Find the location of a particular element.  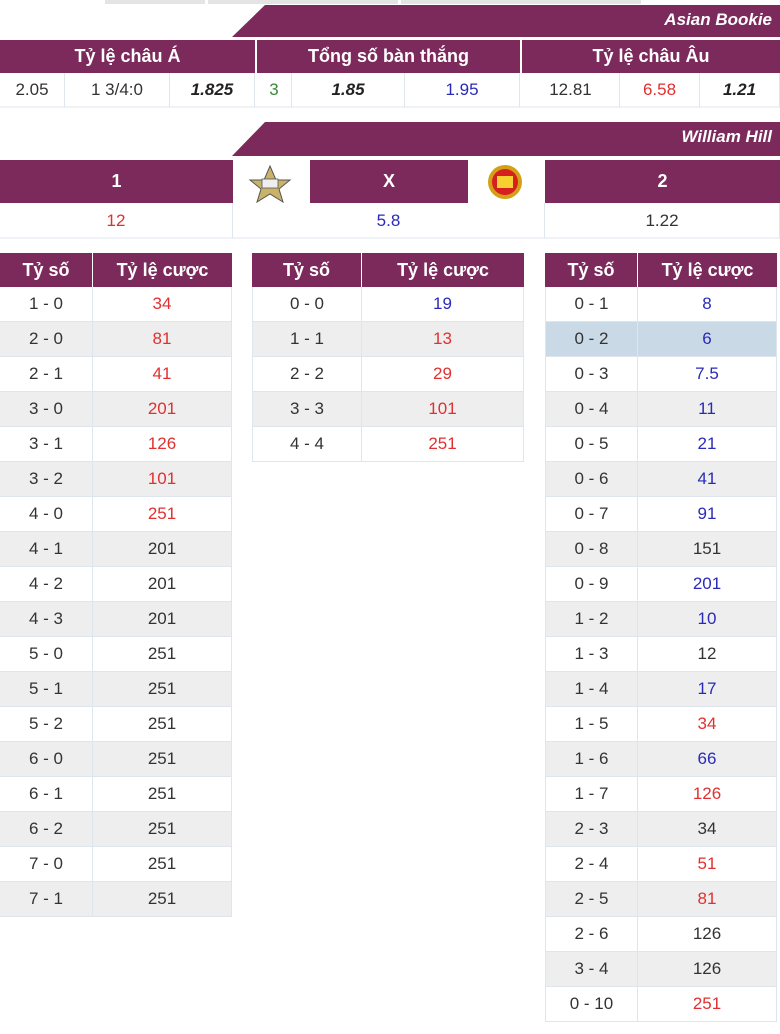

odds-value: 1.95 is located at coordinates (462, 90).